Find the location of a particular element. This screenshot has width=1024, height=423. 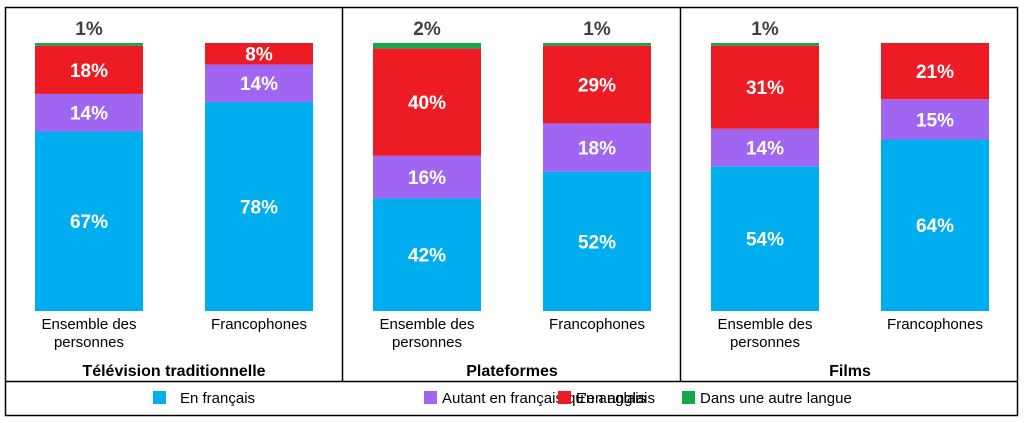

stacked-bar: 67% 14% 18% 1% is located at coordinates (89, 165).